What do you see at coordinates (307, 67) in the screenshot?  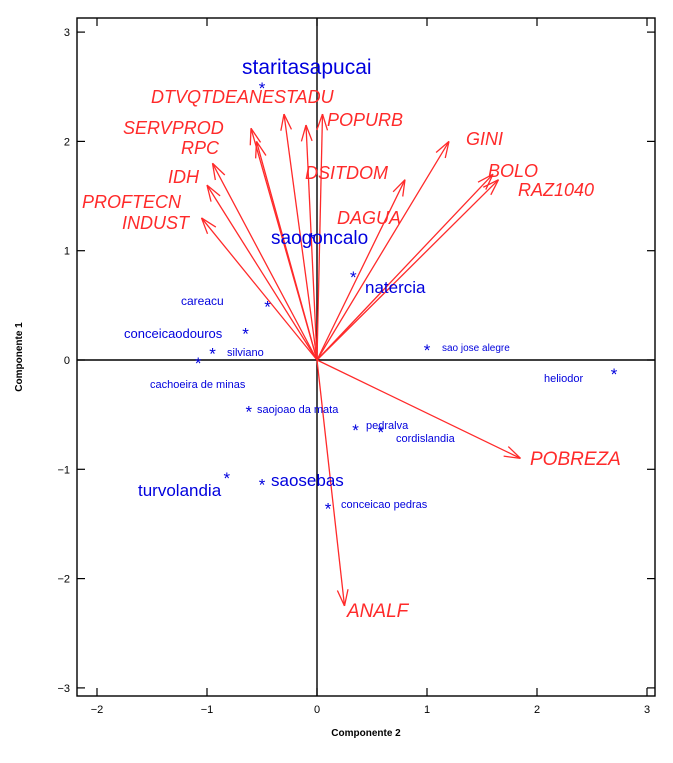 I see `obs-label-staritasapucai: staritasapucai` at bounding box center [307, 67].